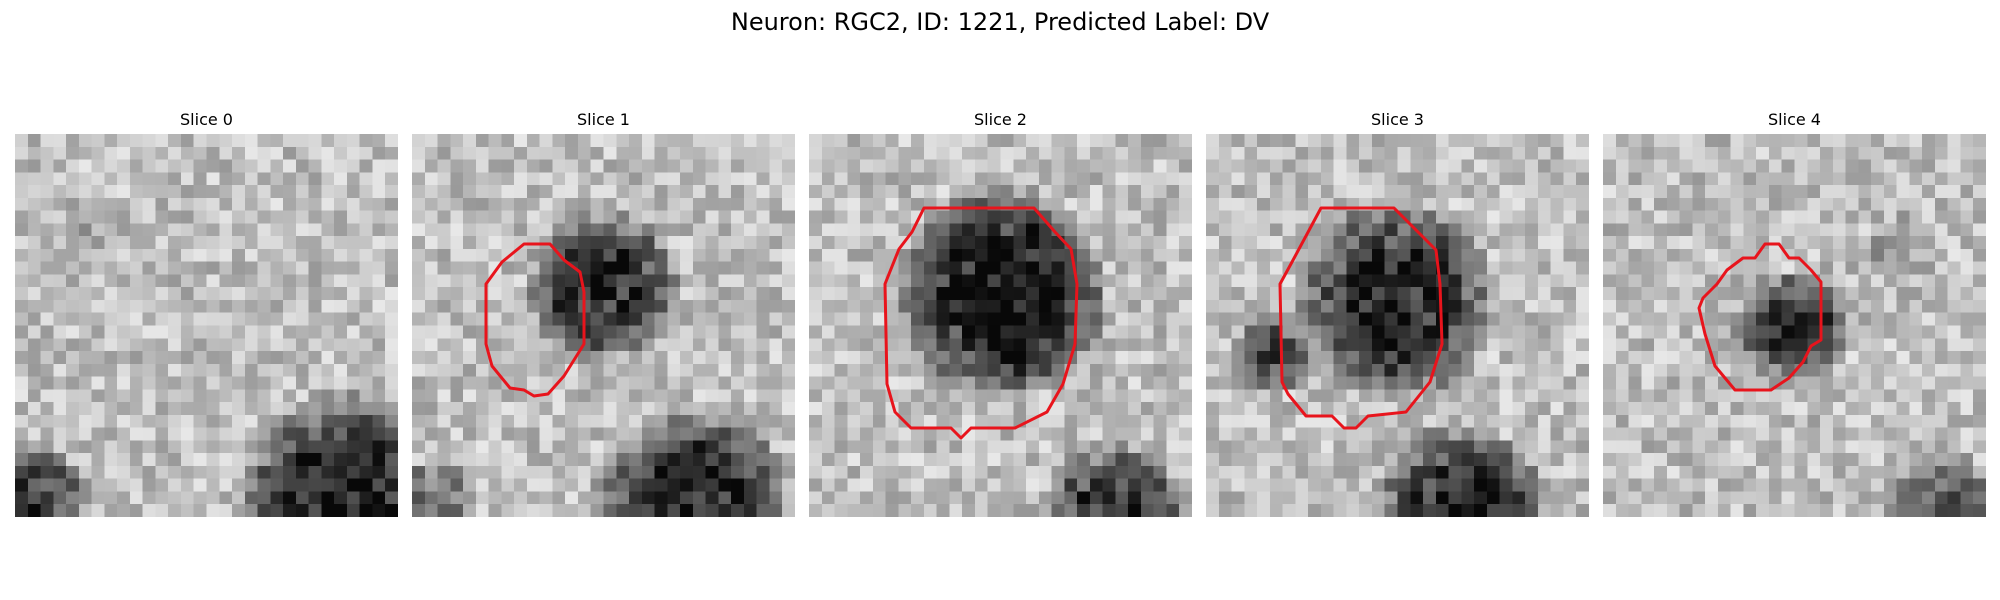  I want to click on slice-panel-4: Slice 4, so click(1794, 313).